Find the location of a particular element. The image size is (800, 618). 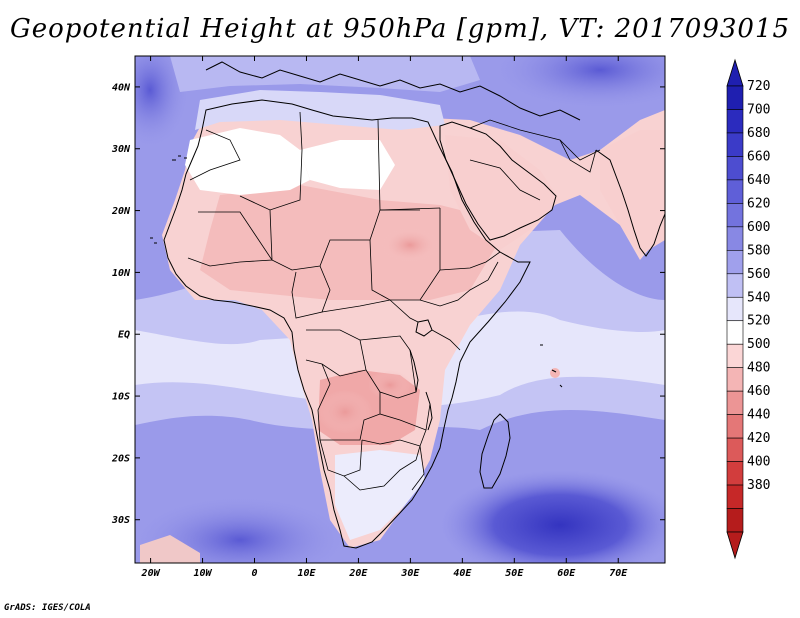

border-sahel is located at coordinates (230, 239).